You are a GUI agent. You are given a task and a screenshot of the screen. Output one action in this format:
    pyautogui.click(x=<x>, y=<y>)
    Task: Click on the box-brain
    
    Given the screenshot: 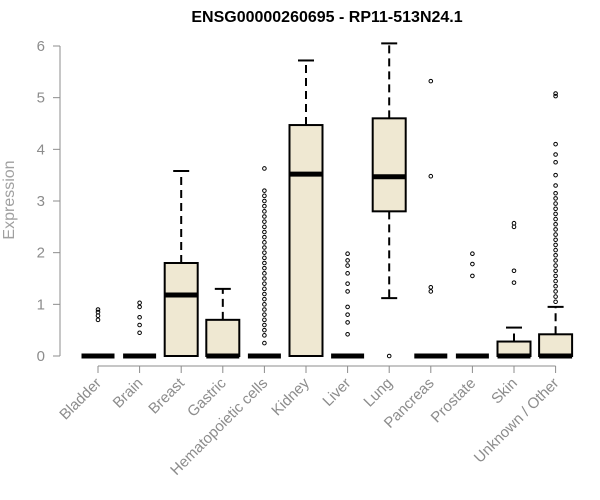 What is the action you would take?
    pyautogui.click(x=140, y=329)
    